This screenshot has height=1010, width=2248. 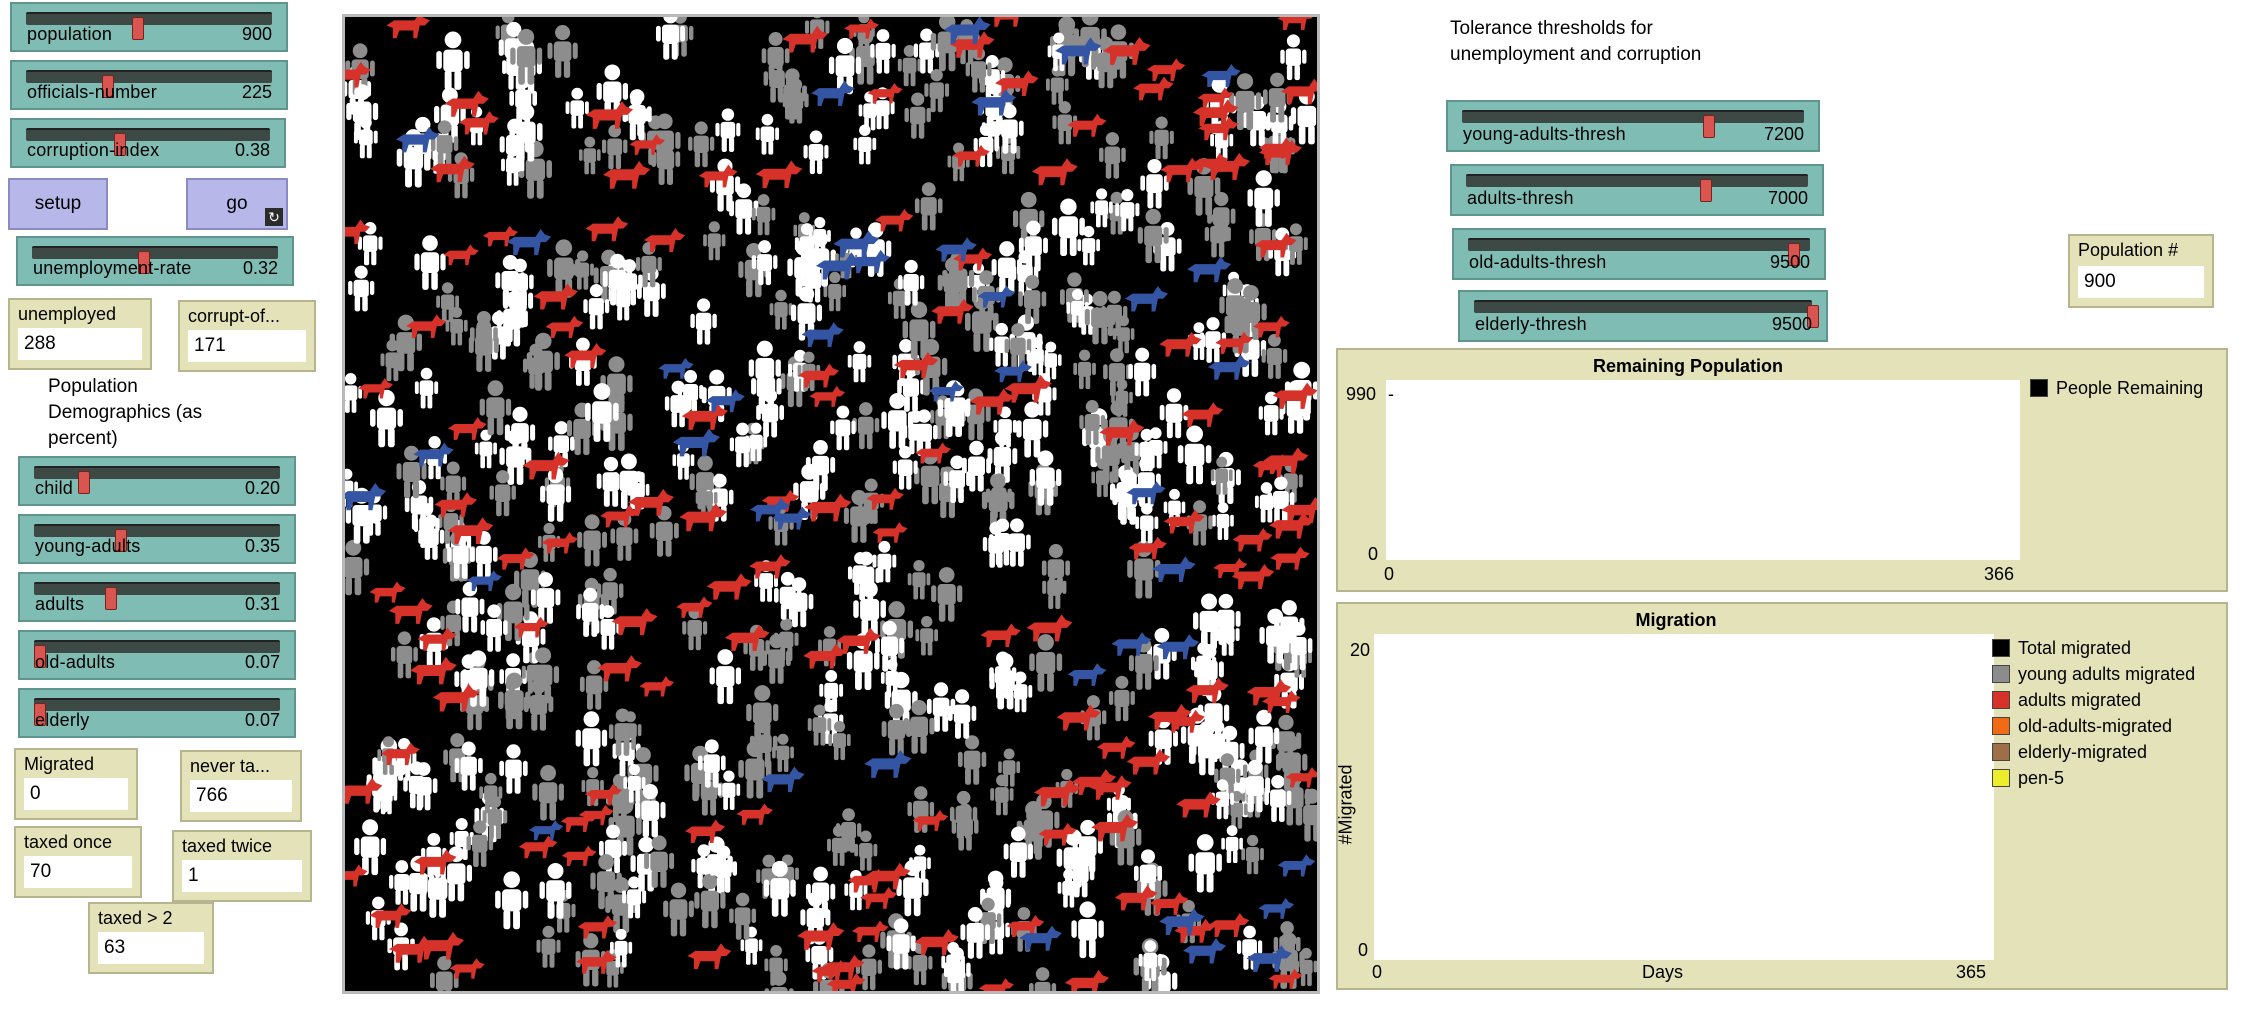 I want to click on monitor-value: 900, so click(x=2141, y=282).